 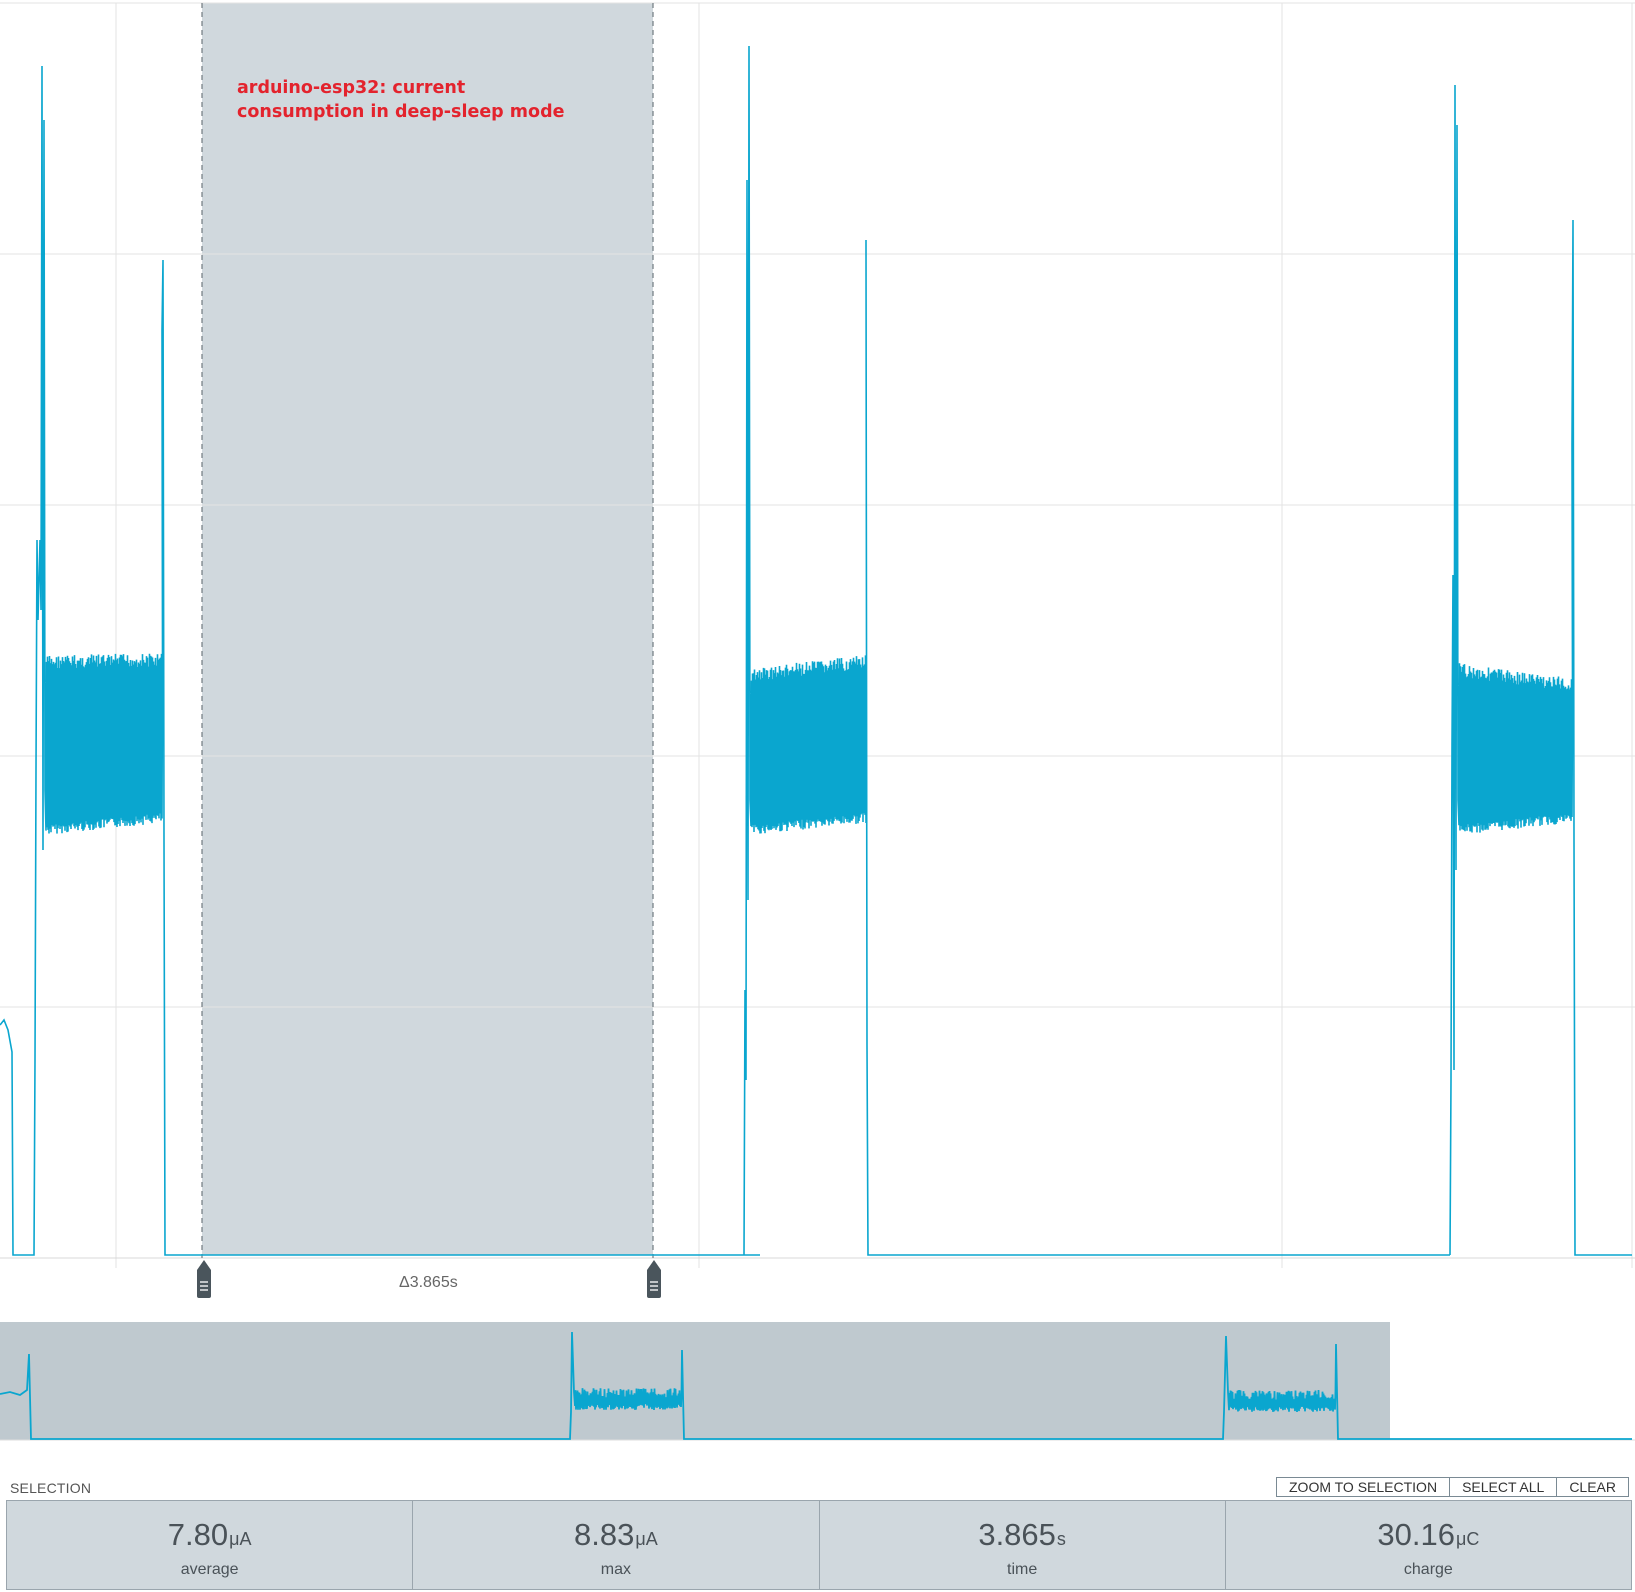 What do you see at coordinates (1022, 1534) in the screenshot?
I see `stat-time-value: 3.865s` at bounding box center [1022, 1534].